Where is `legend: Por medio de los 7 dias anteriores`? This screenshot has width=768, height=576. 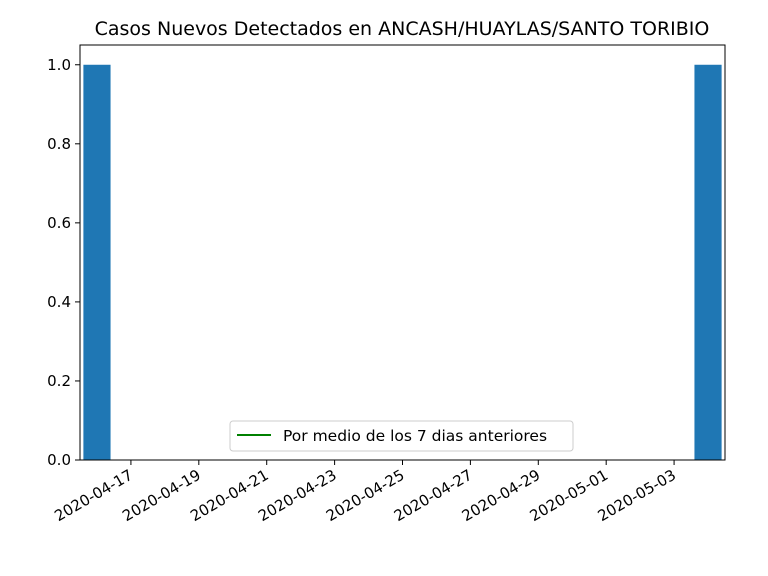
legend: Por medio de los 7 dias anteriores is located at coordinates (401, 436).